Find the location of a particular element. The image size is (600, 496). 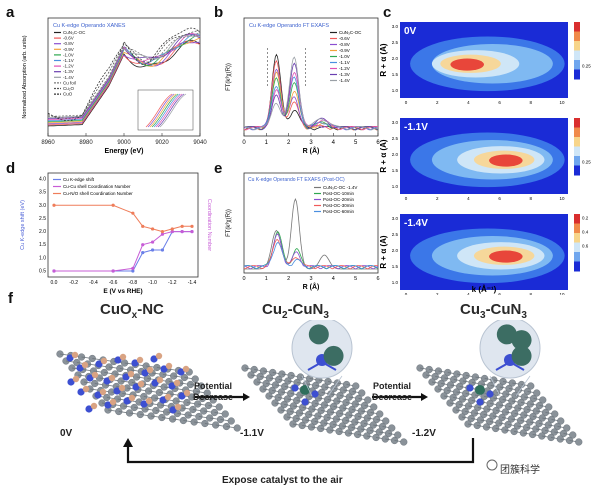

legend-entry: Post-OC-30min is located at coordinates (339, 205).